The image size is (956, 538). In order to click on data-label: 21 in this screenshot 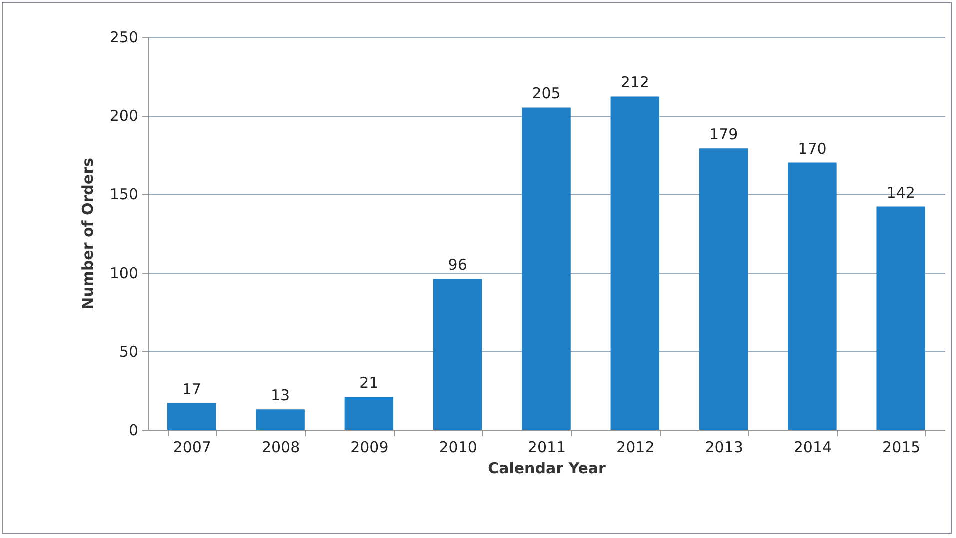, I will do `click(369, 383)`.